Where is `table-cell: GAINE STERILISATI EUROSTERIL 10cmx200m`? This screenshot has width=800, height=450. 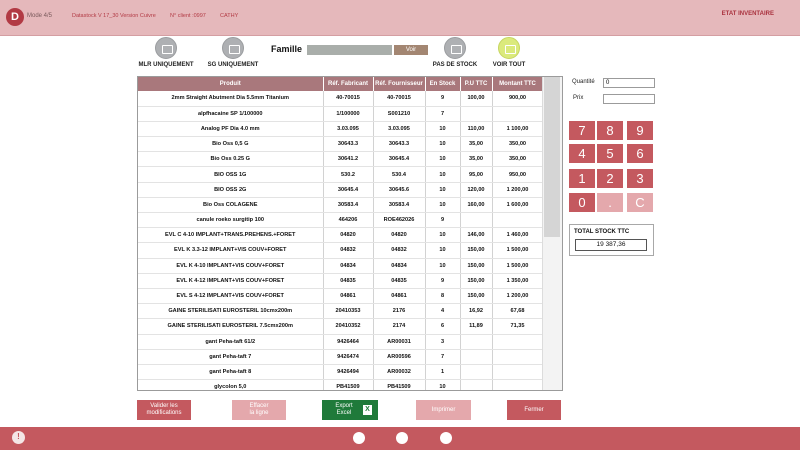
table-cell: GAINE STERILISATI EUROSTERIL 10cmx200m is located at coordinates (231, 311).